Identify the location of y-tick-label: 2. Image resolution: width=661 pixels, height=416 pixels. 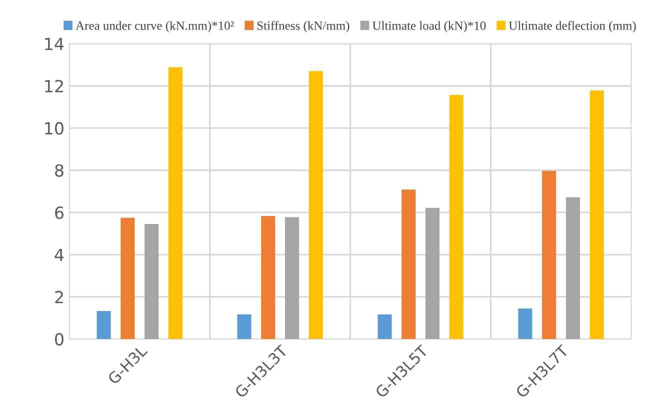
(59, 297).